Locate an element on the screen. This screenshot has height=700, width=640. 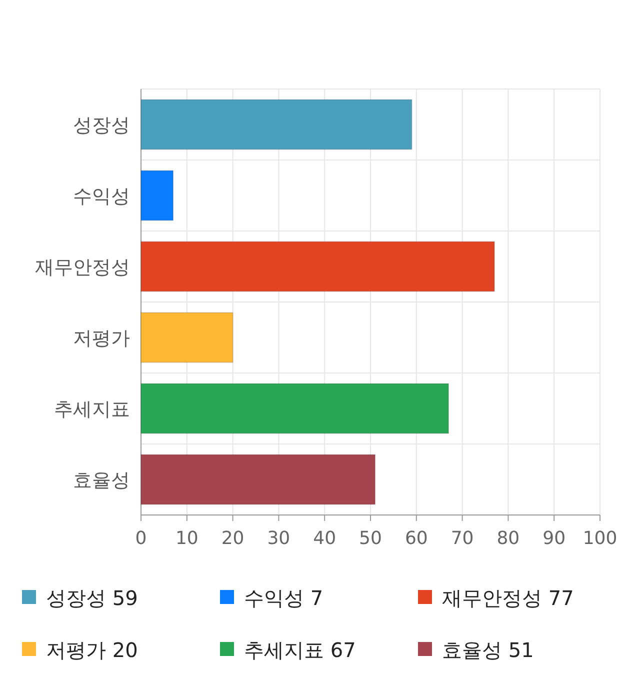
legend-label: 성장성 59 is located at coordinates (92, 598).